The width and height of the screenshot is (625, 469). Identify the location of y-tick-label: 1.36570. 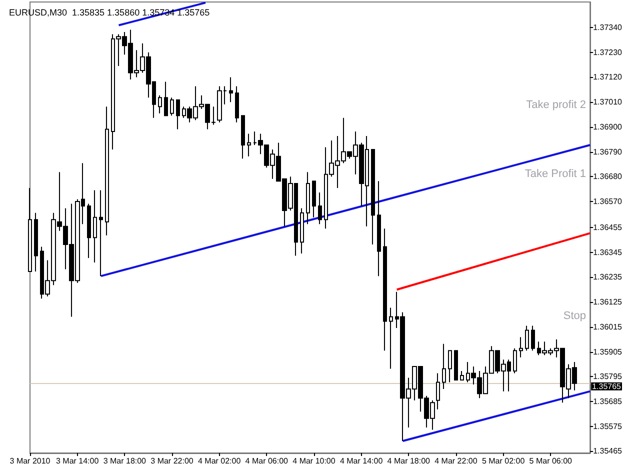
(608, 201).